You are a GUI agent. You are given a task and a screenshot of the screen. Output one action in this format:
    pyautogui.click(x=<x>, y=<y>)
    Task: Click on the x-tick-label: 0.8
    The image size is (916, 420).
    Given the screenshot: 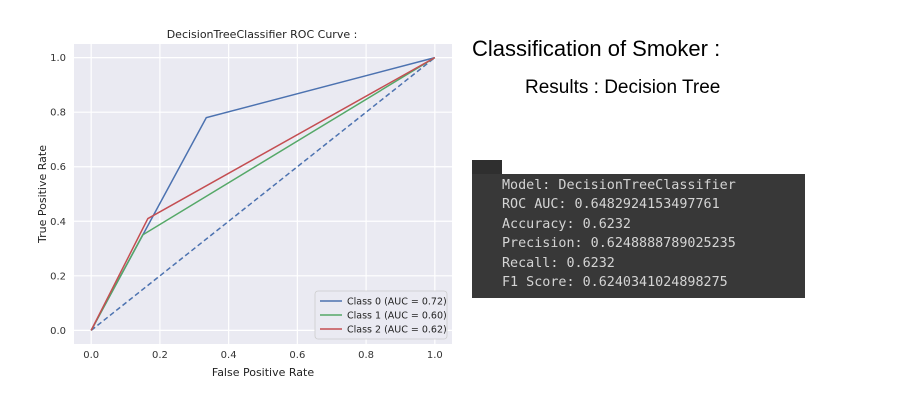 What is the action you would take?
    pyautogui.click(x=366, y=355)
    